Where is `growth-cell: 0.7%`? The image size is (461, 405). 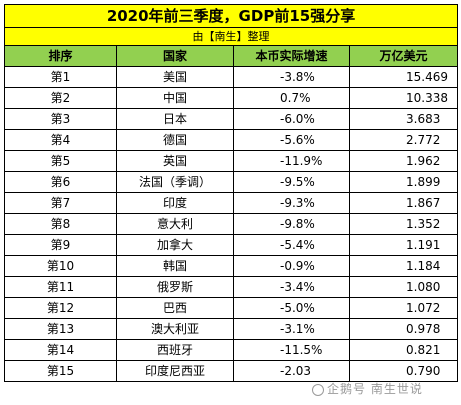
growth-cell: 0.7% is located at coordinates (291, 98).